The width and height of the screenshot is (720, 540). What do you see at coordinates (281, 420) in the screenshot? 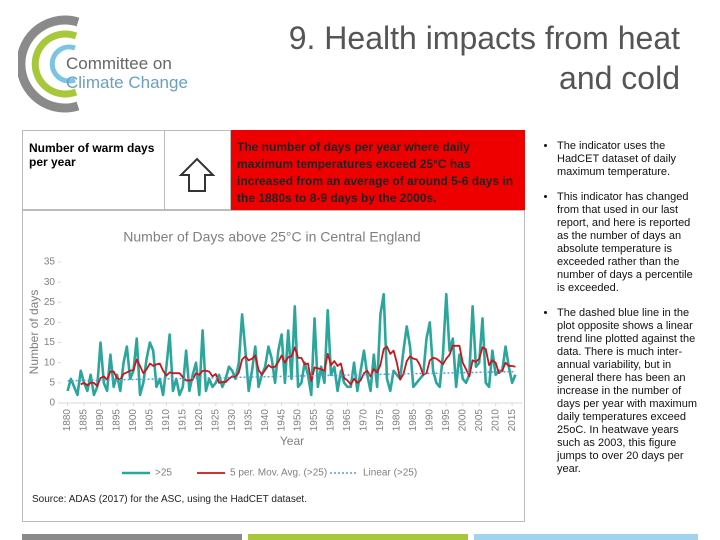
I see `x-tick-label: 1945` at bounding box center [281, 420].